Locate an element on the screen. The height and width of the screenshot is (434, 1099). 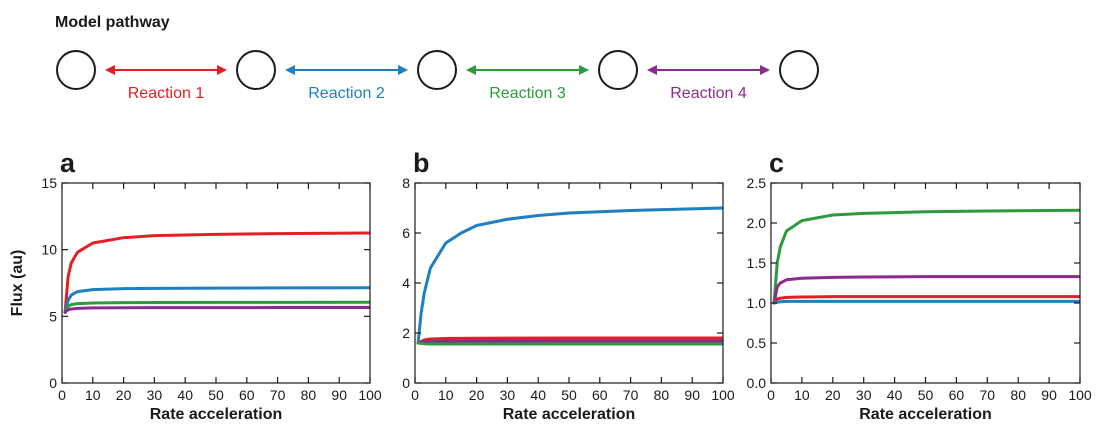
y-tick-label: 5 is located at coordinates (53, 316).